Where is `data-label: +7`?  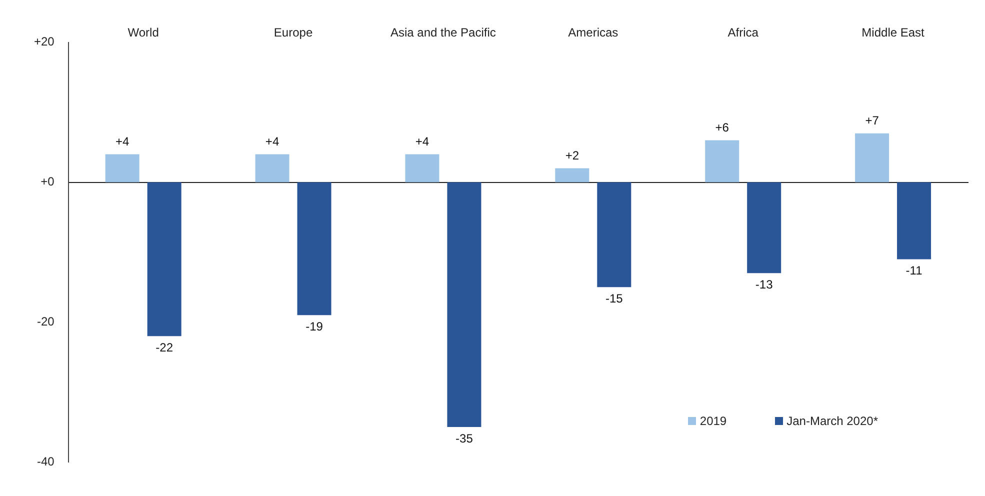
data-label: +7 is located at coordinates (872, 121).